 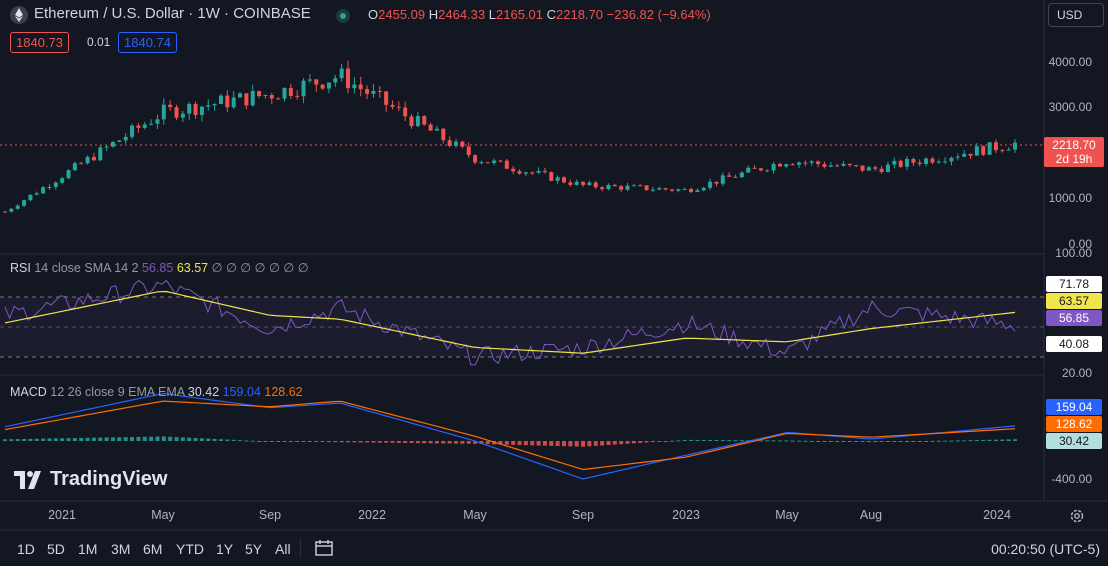 What do you see at coordinates (90, 479) in the screenshot?
I see `tradingview-watermark: TradingView` at bounding box center [90, 479].